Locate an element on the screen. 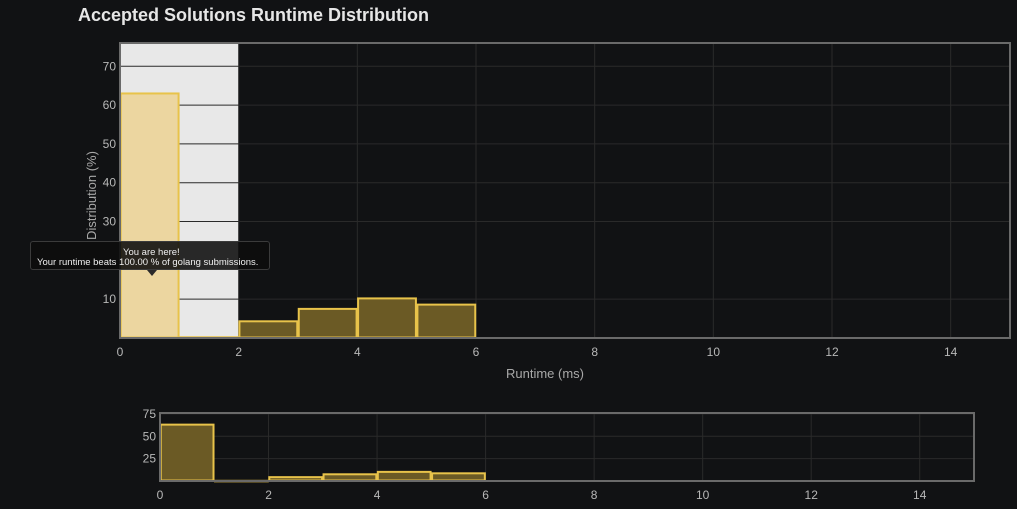  main-x-tick-label: 4 is located at coordinates (357, 352).